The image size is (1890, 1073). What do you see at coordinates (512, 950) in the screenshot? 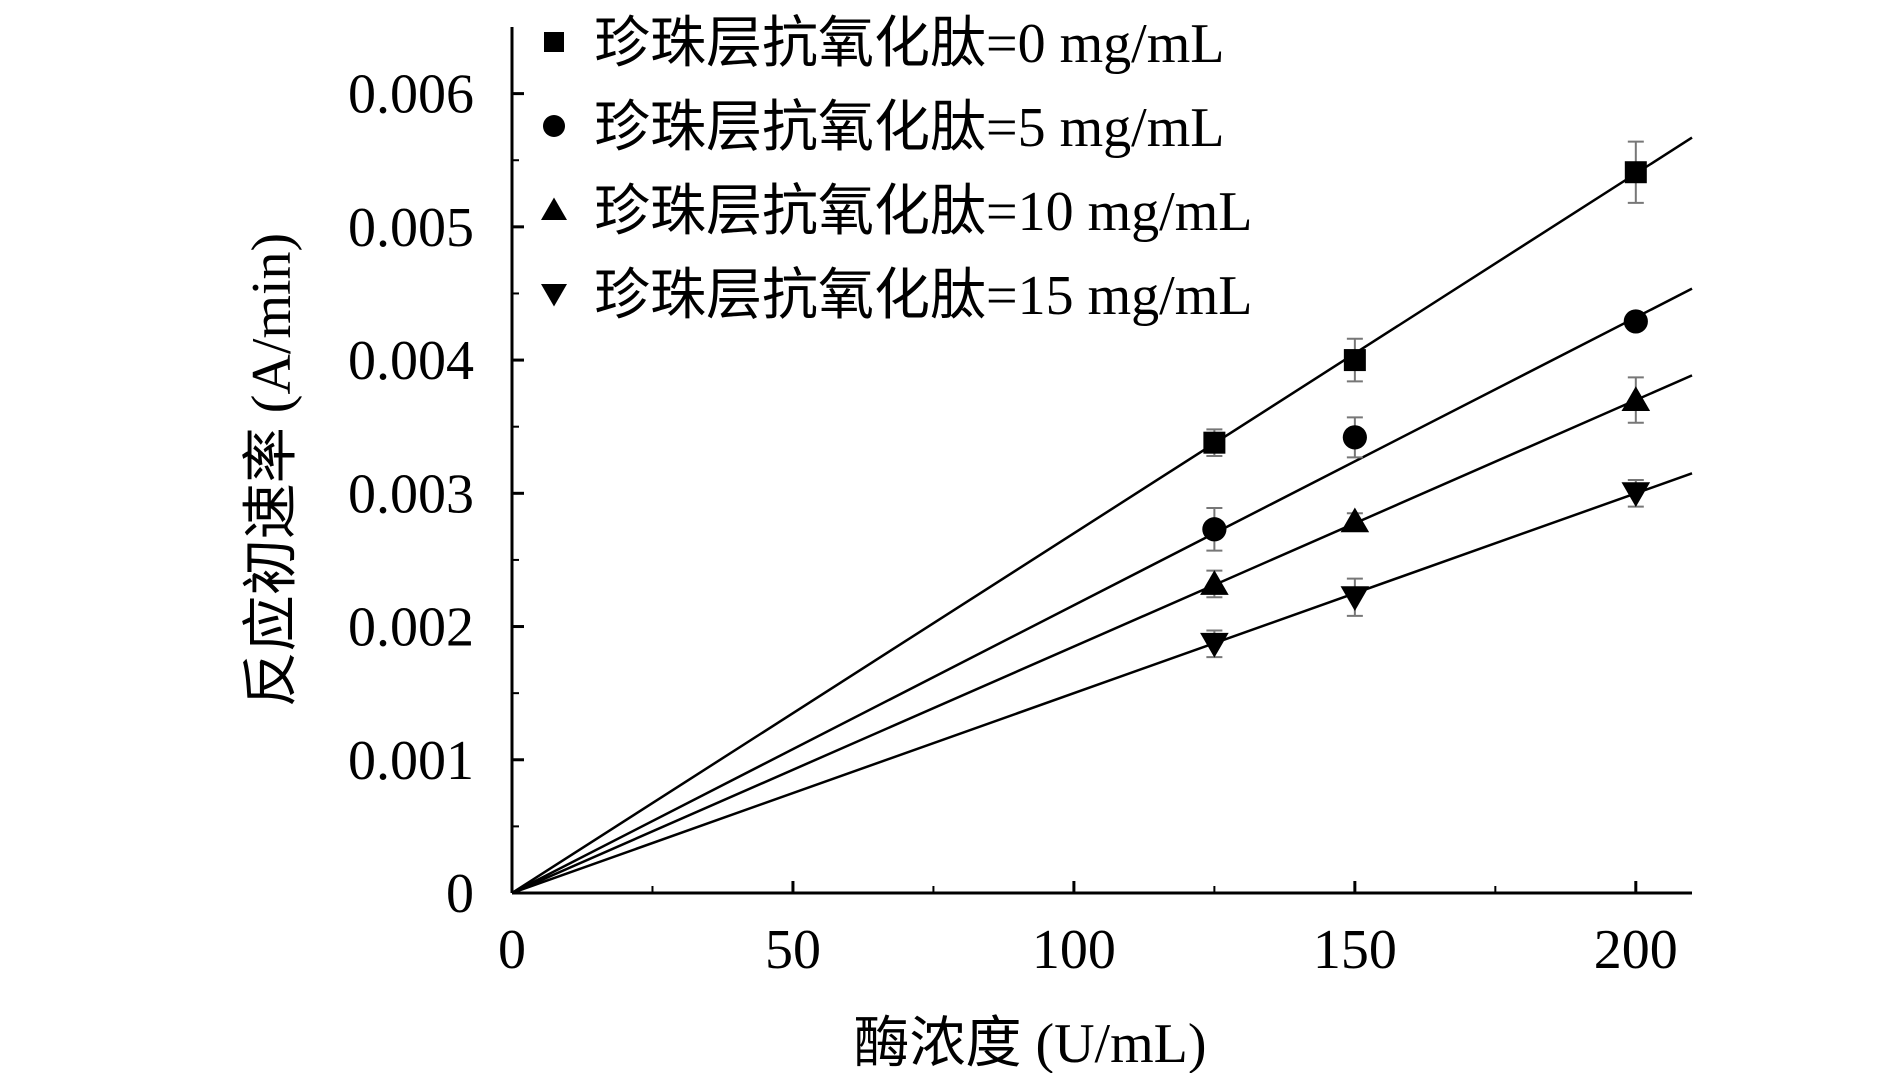
I see `x-tick-label: 0` at bounding box center [512, 950].